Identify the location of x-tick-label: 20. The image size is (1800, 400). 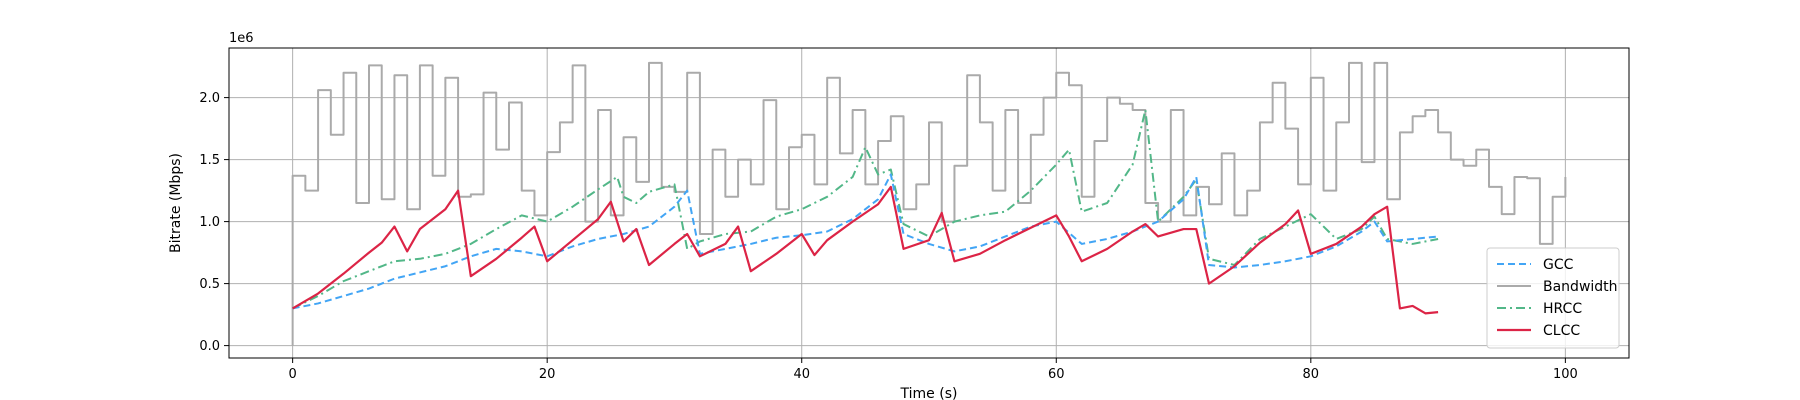
(547, 374).